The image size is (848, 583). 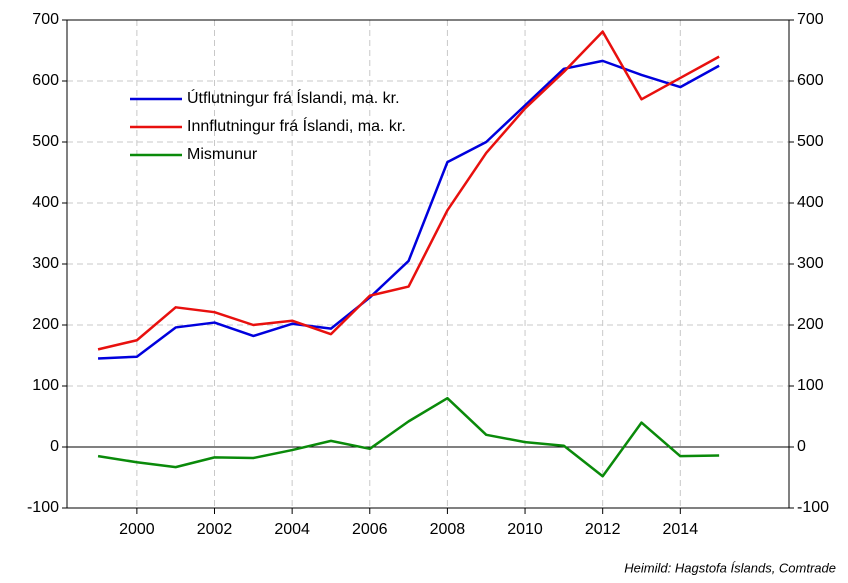 What do you see at coordinates (45, 263) in the screenshot?
I see `y-tick-label: 300` at bounding box center [45, 263].